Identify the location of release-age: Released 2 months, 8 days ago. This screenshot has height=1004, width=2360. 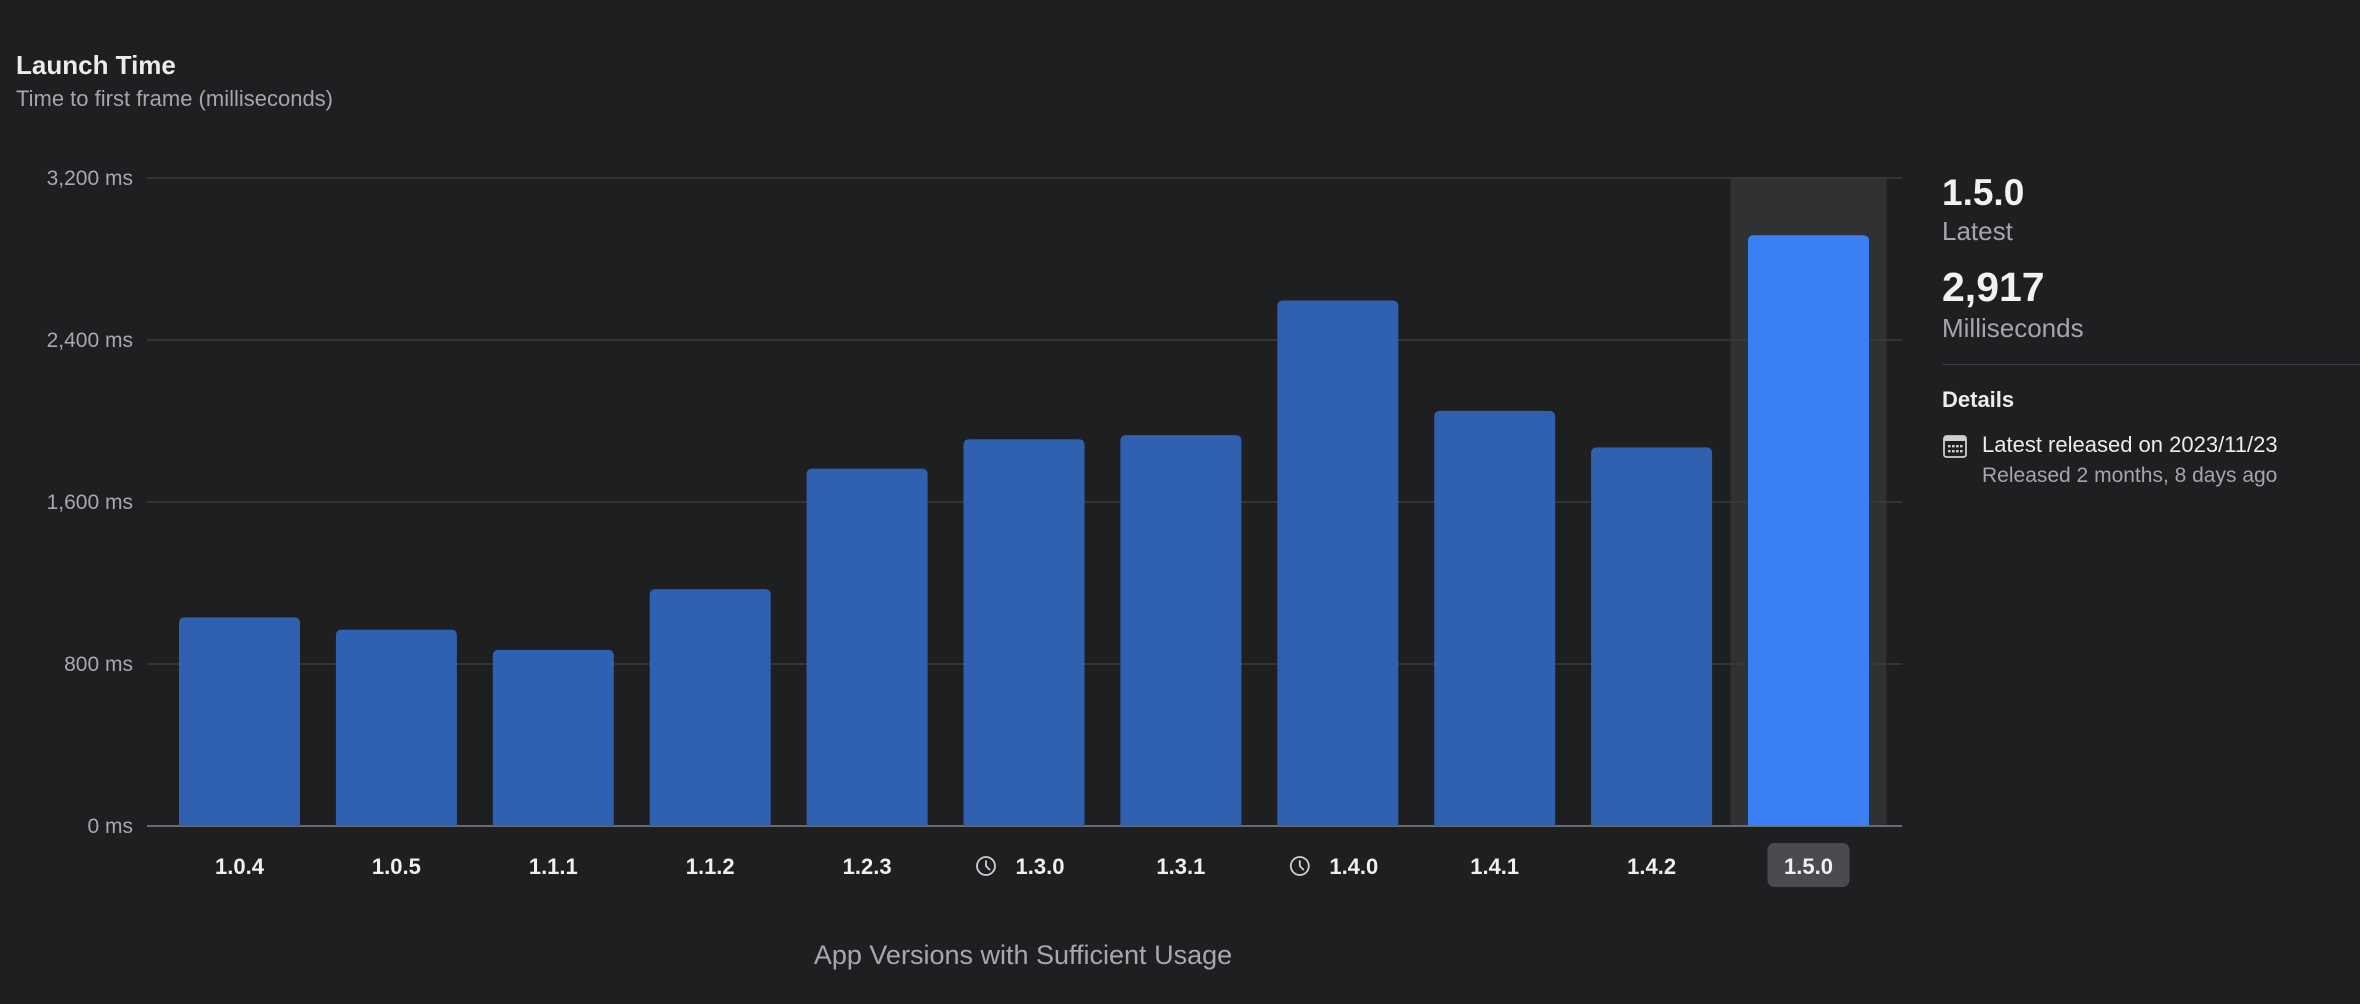
(2130, 475).